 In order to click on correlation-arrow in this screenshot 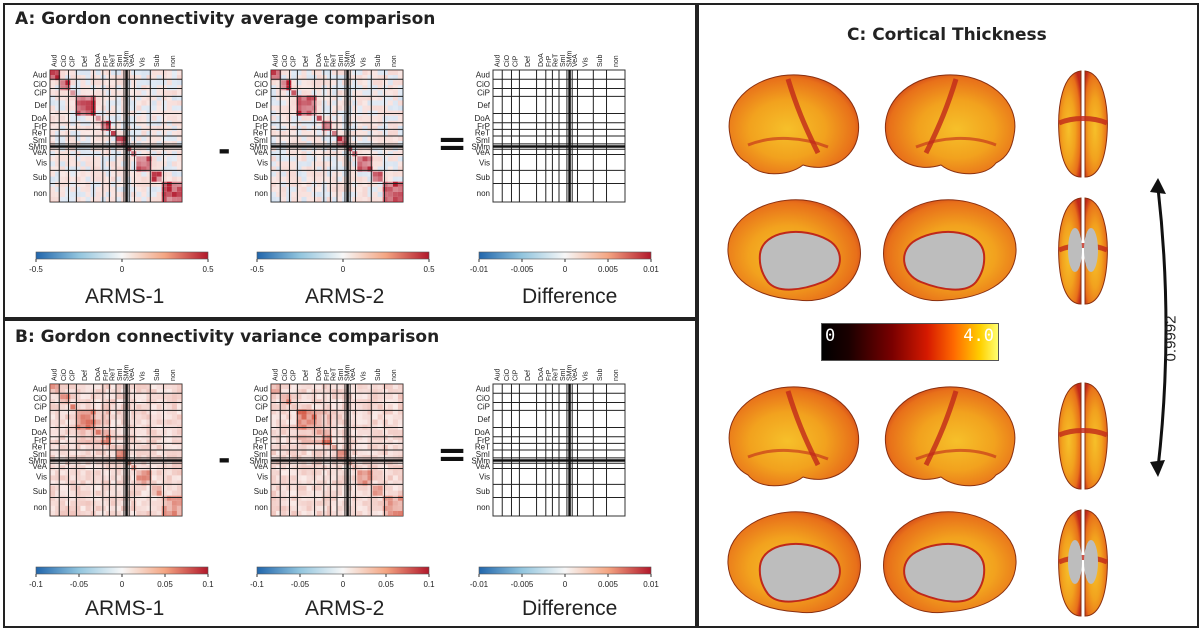, I will do `click(1159, 327)`.